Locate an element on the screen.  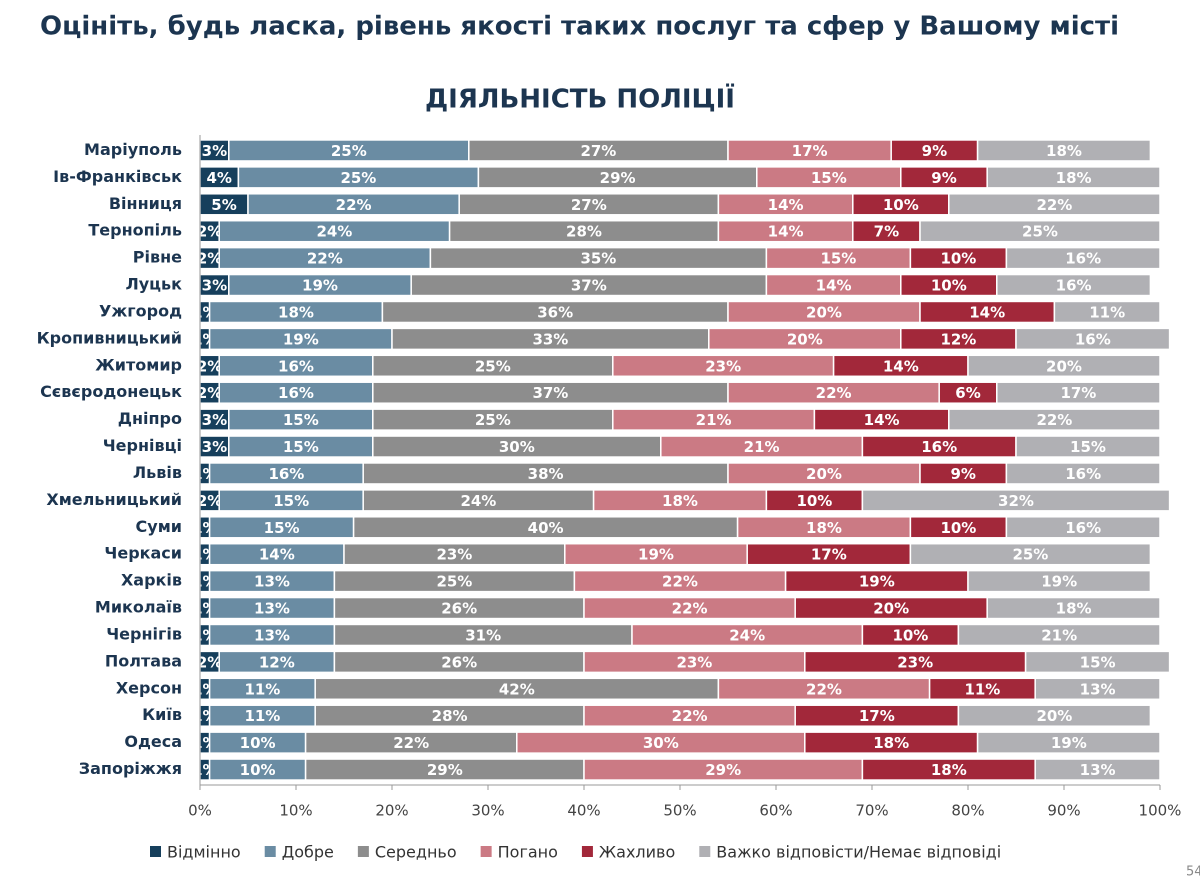
category-label: Харків is located at coordinates (151, 580).